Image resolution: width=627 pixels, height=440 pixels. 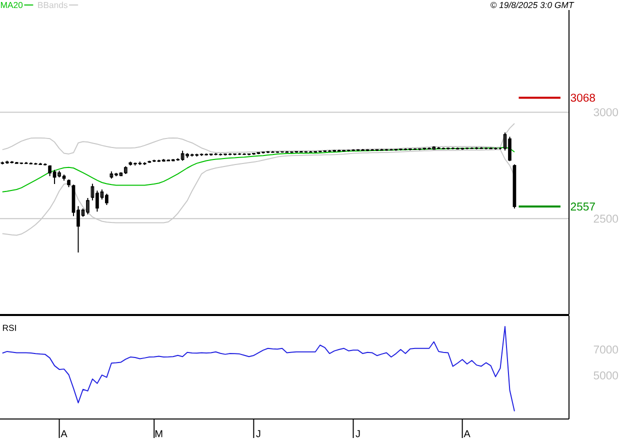 What do you see at coordinates (9, 327) in the screenshot?
I see `text: RSI` at bounding box center [9, 327].